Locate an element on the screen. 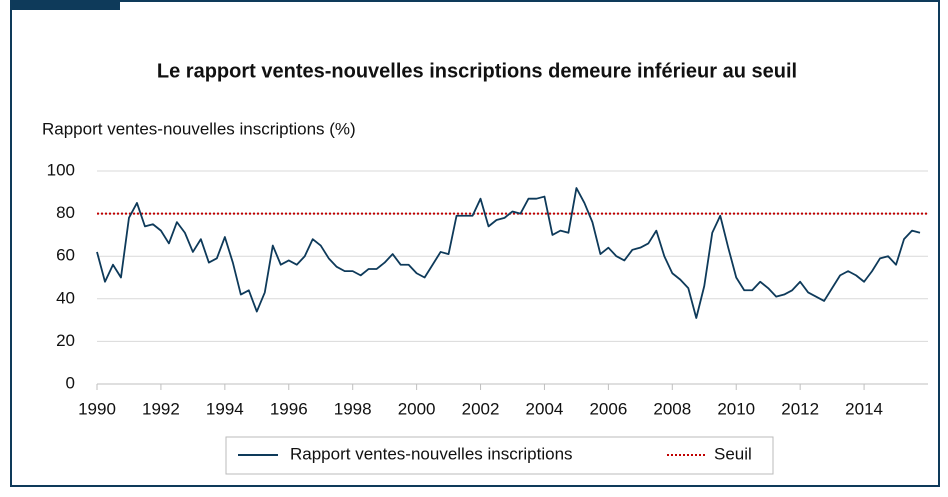 This screenshot has width=948, height=497. y-tick-label: 100 is located at coordinates (61, 169).